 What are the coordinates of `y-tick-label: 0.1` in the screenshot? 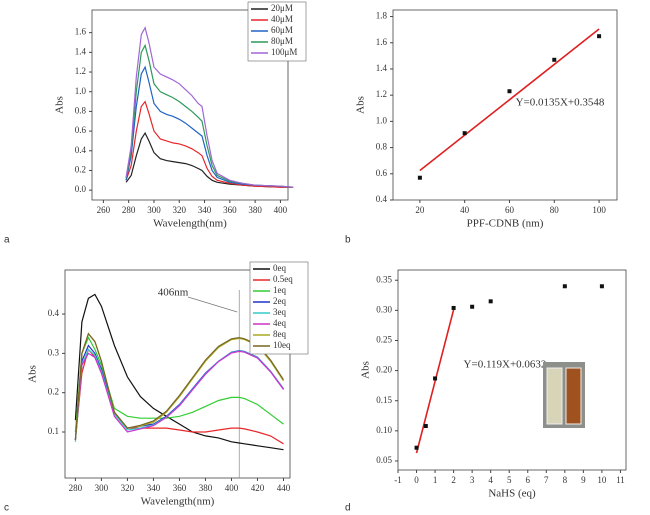 It's located at (53, 431).